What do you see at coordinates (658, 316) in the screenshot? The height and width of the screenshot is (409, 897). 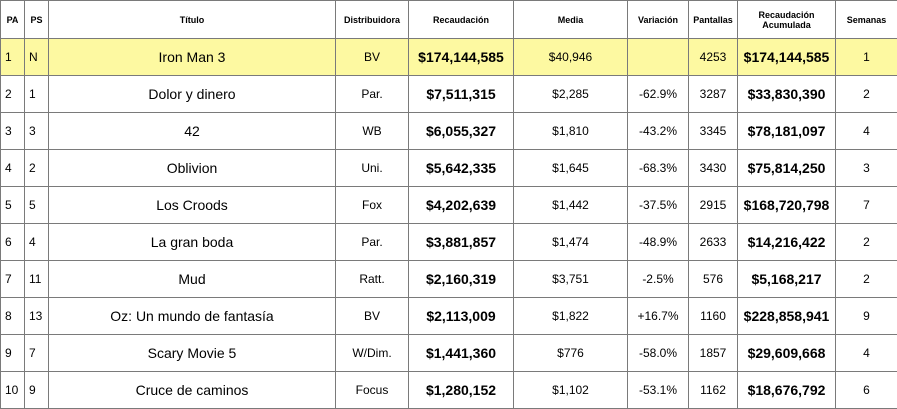 I see `change-cell: +16.7%` at bounding box center [658, 316].